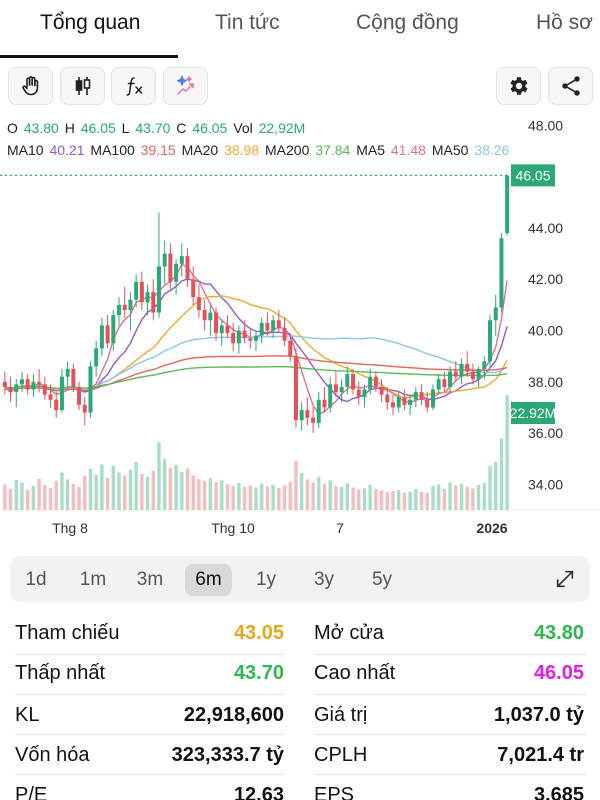 Image resolution: width=600 pixels, height=800 pixels. I want to click on expand-icon, so click(565, 579).